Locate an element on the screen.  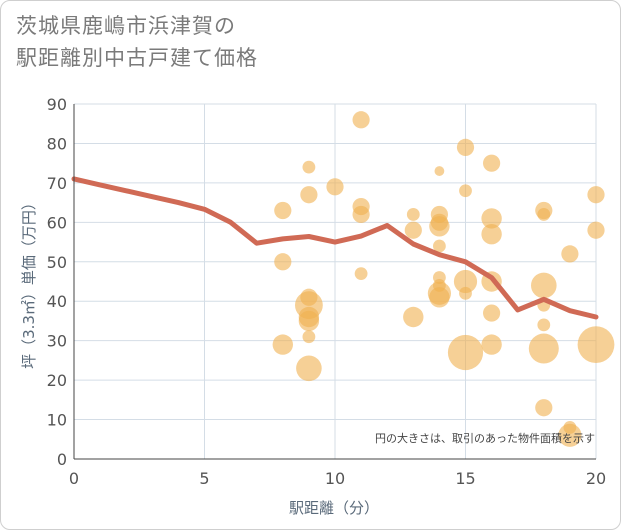
y-tick-label: 60 is located at coordinates (57, 222).